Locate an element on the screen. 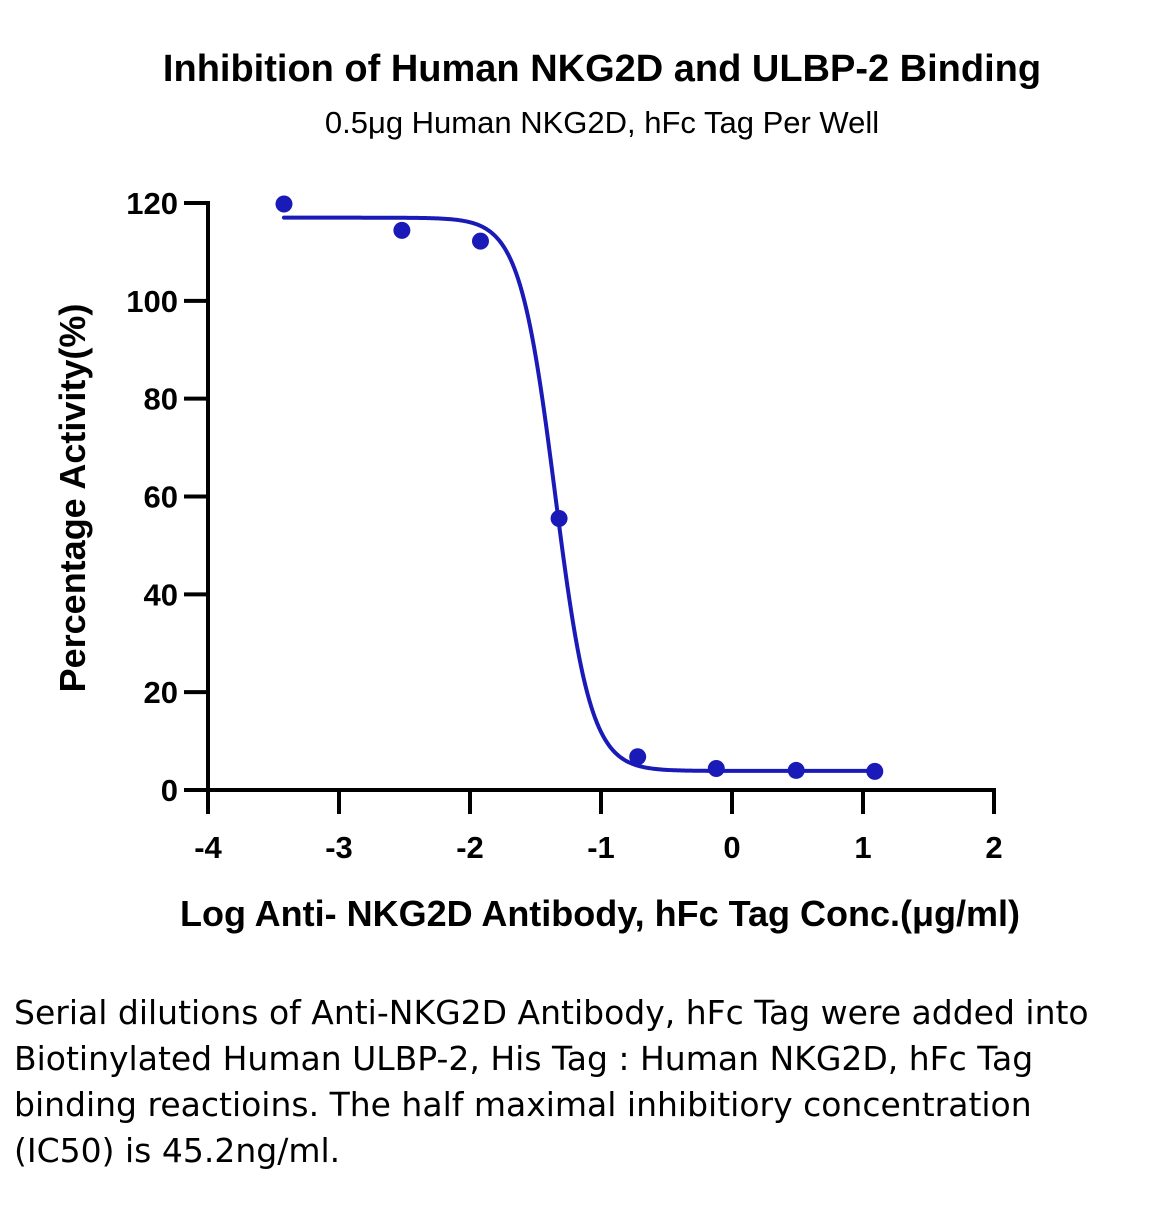 The height and width of the screenshot is (1231, 1157). y-tick-label: 60 is located at coordinates (161, 497).